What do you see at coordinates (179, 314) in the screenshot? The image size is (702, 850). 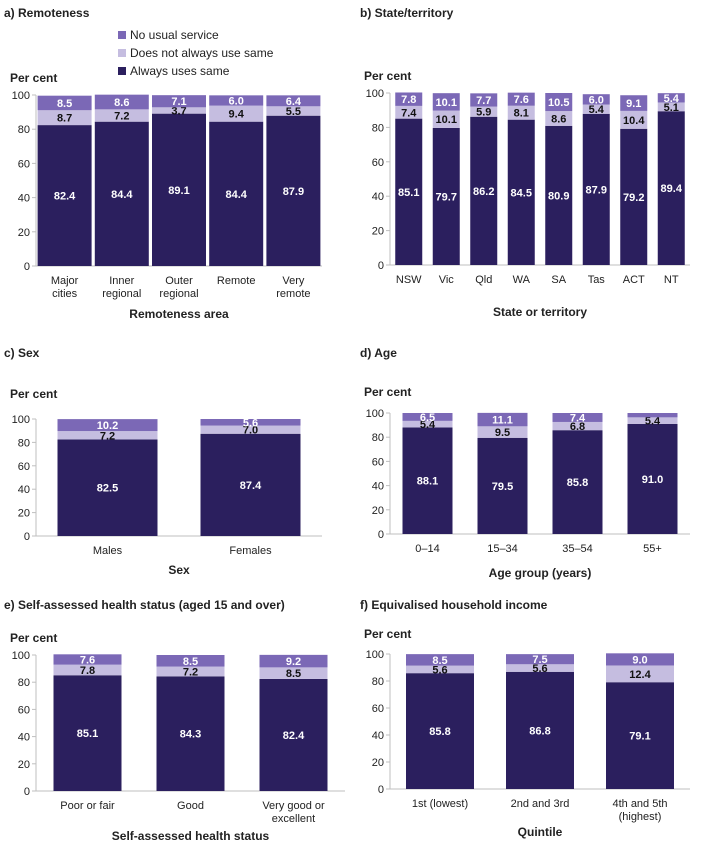 I see `x-axis-label: Remoteness area` at bounding box center [179, 314].